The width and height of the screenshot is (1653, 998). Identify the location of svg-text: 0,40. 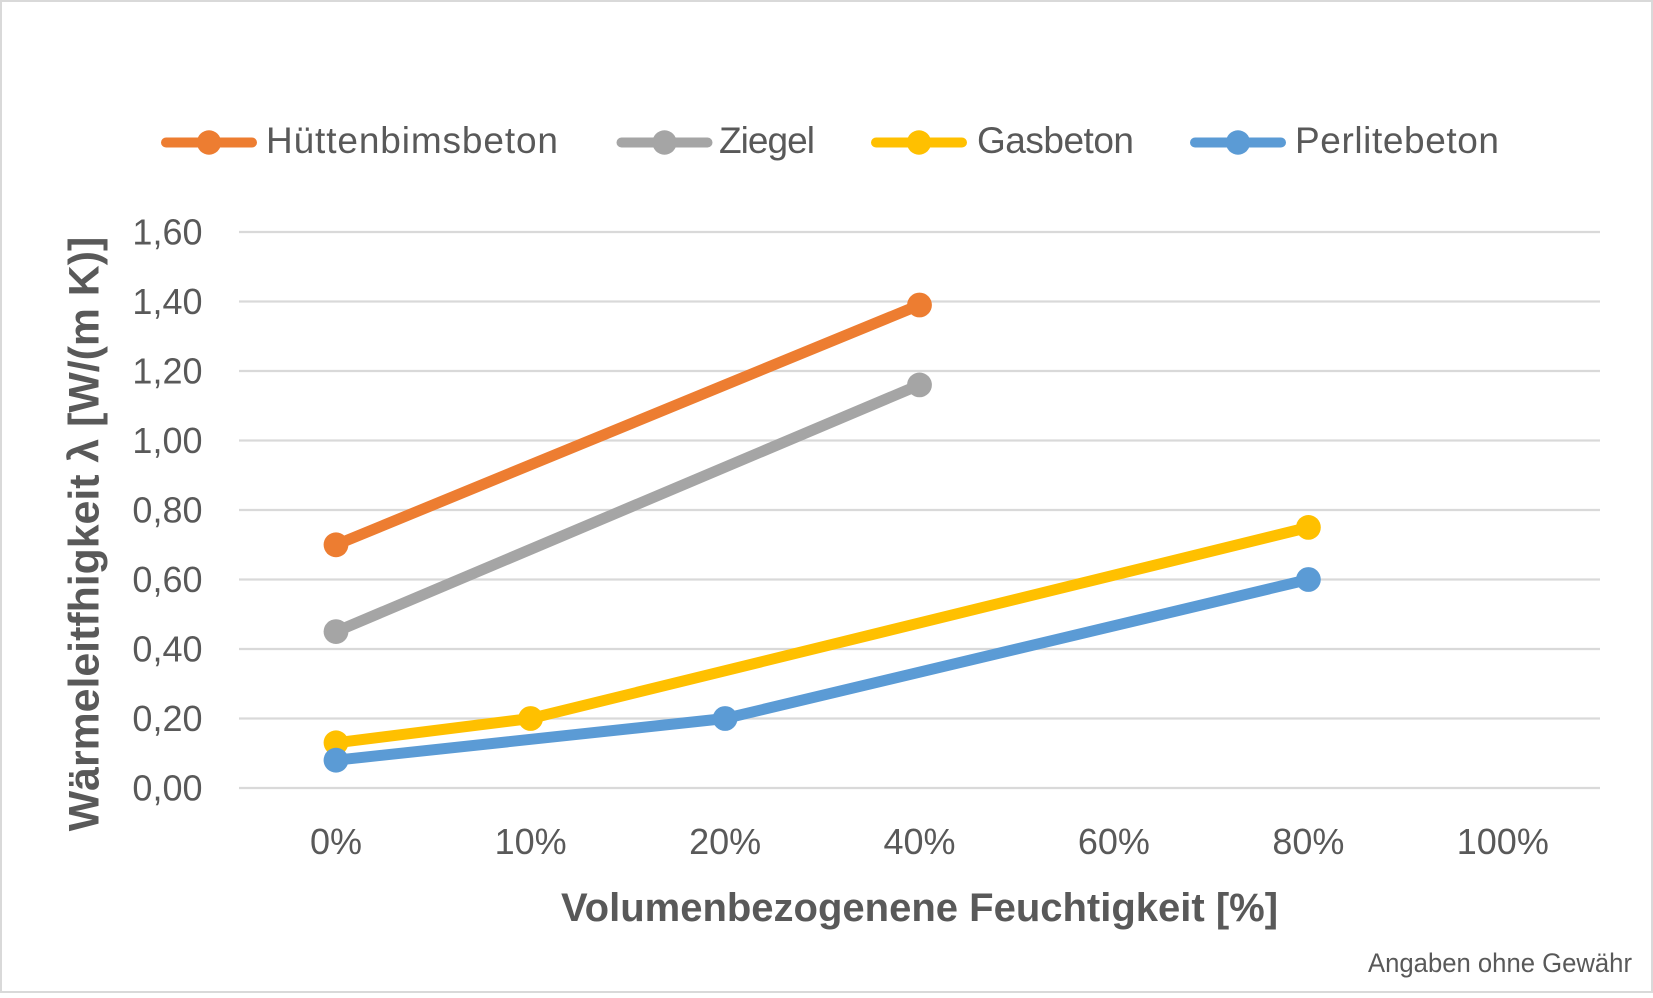
(167, 649).